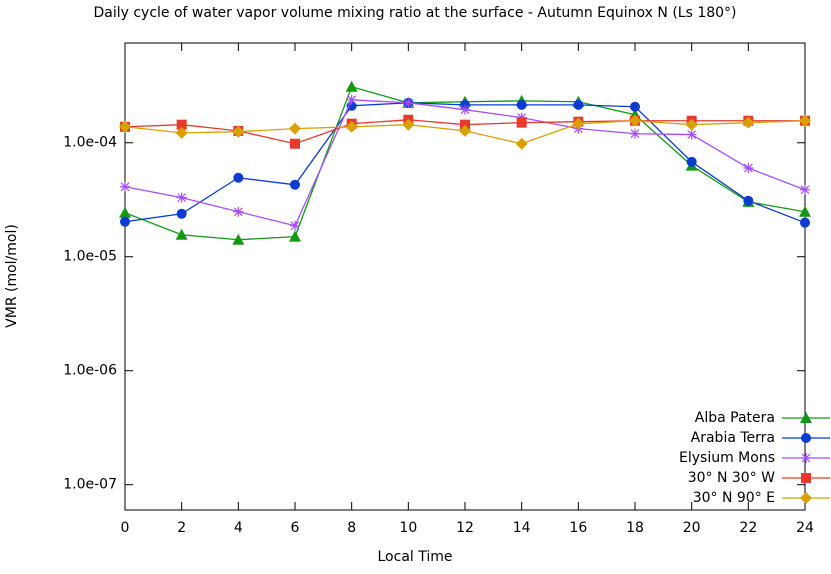 The width and height of the screenshot is (831, 574). Describe the element at coordinates (727, 458) in the screenshot. I see `legend-label: Elysium Mons` at that location.